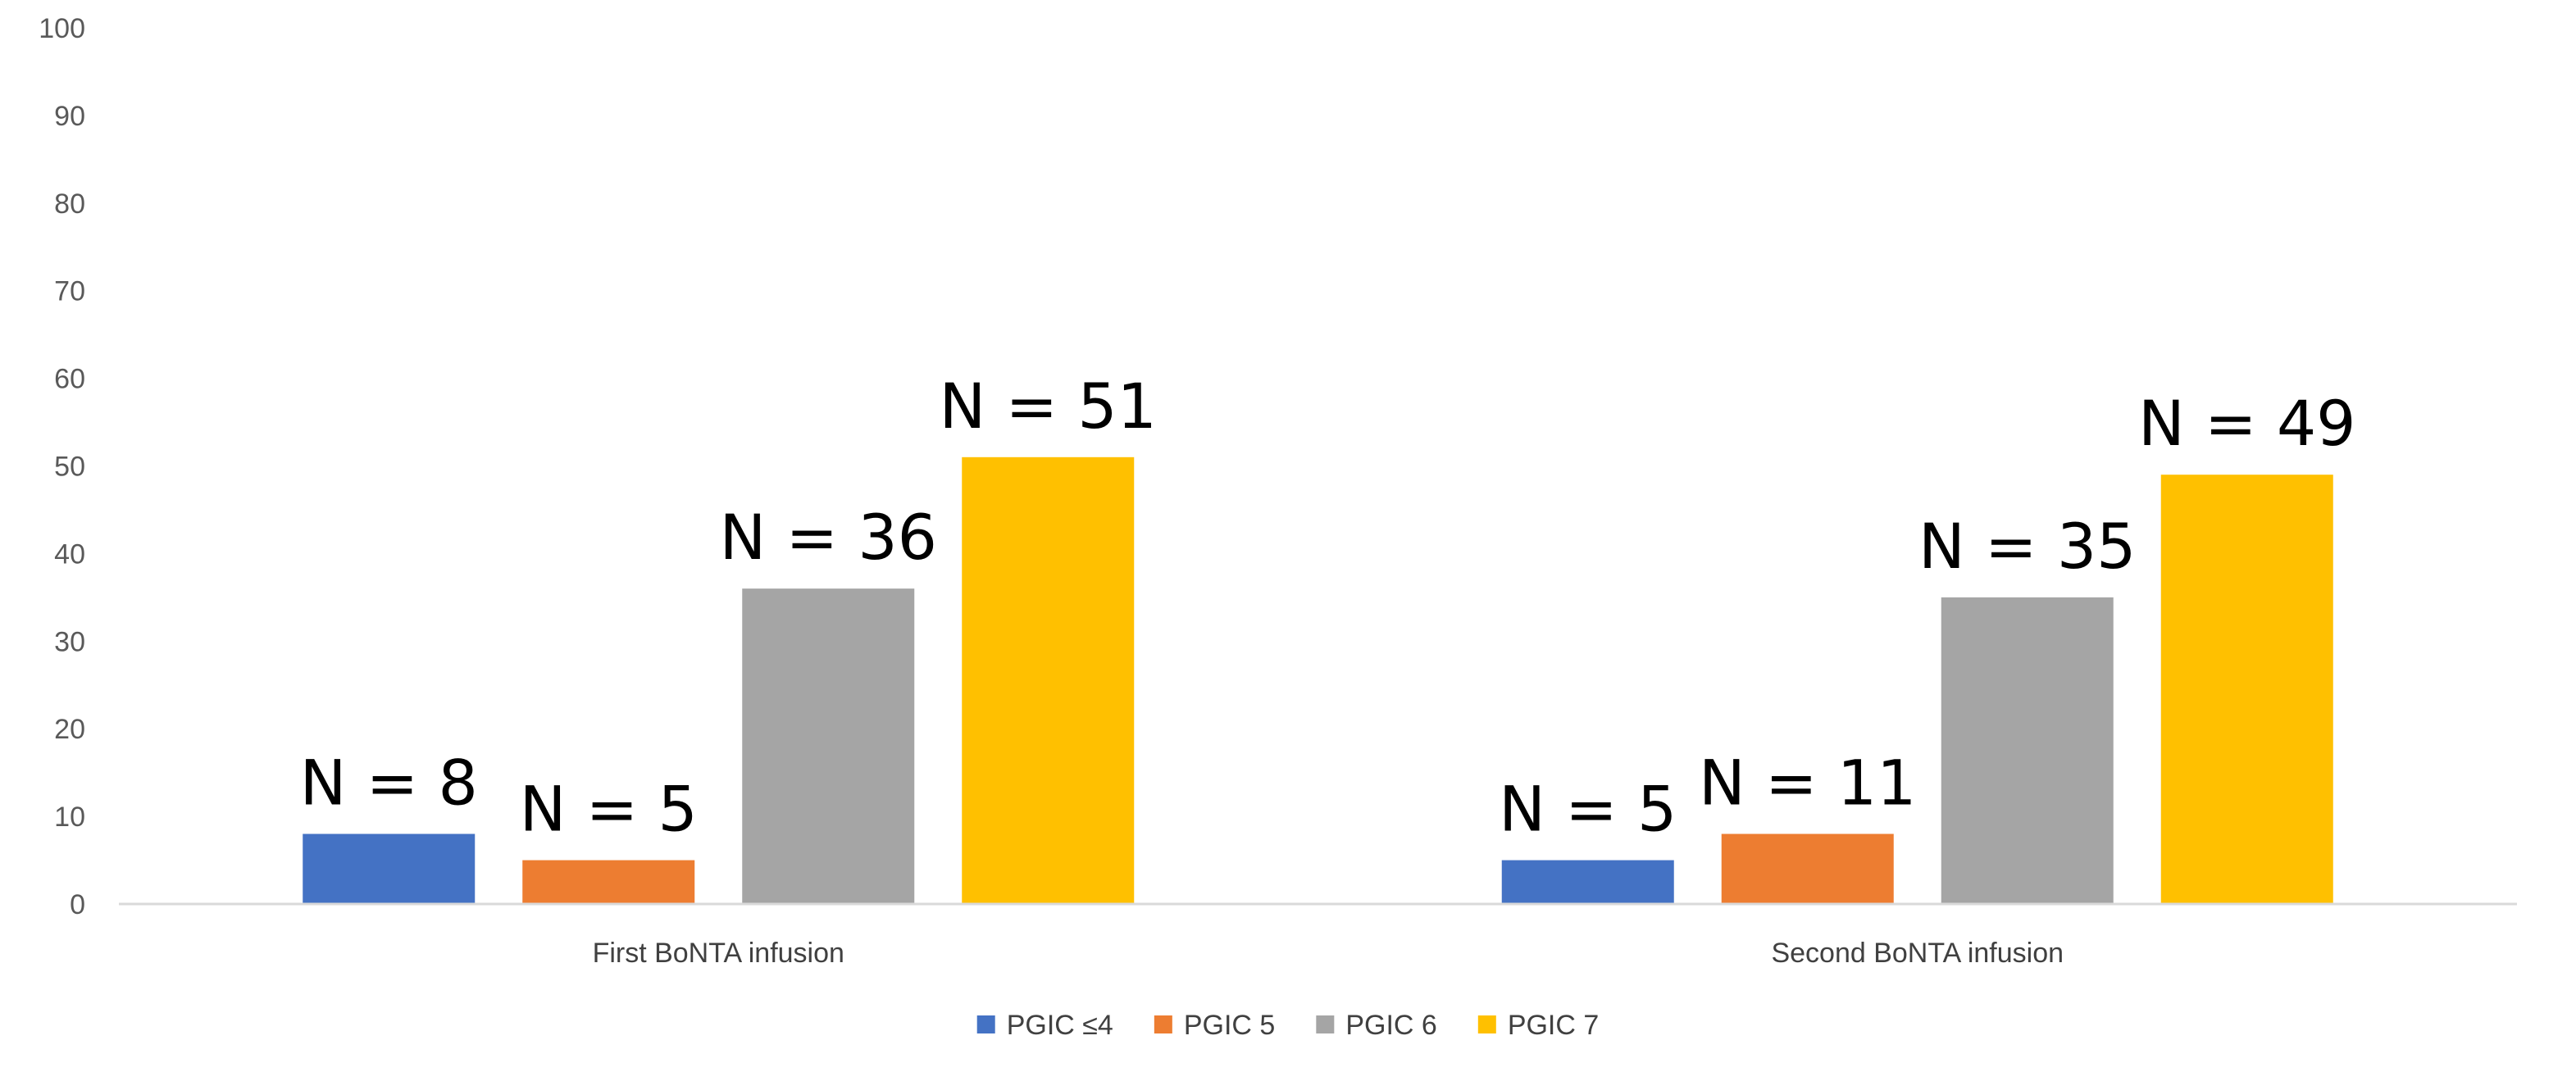 Image resolution: width=2576 pixels, height=1072 pixels. I want to click on legend-item: PGIC 6, so click(1376, 1025).